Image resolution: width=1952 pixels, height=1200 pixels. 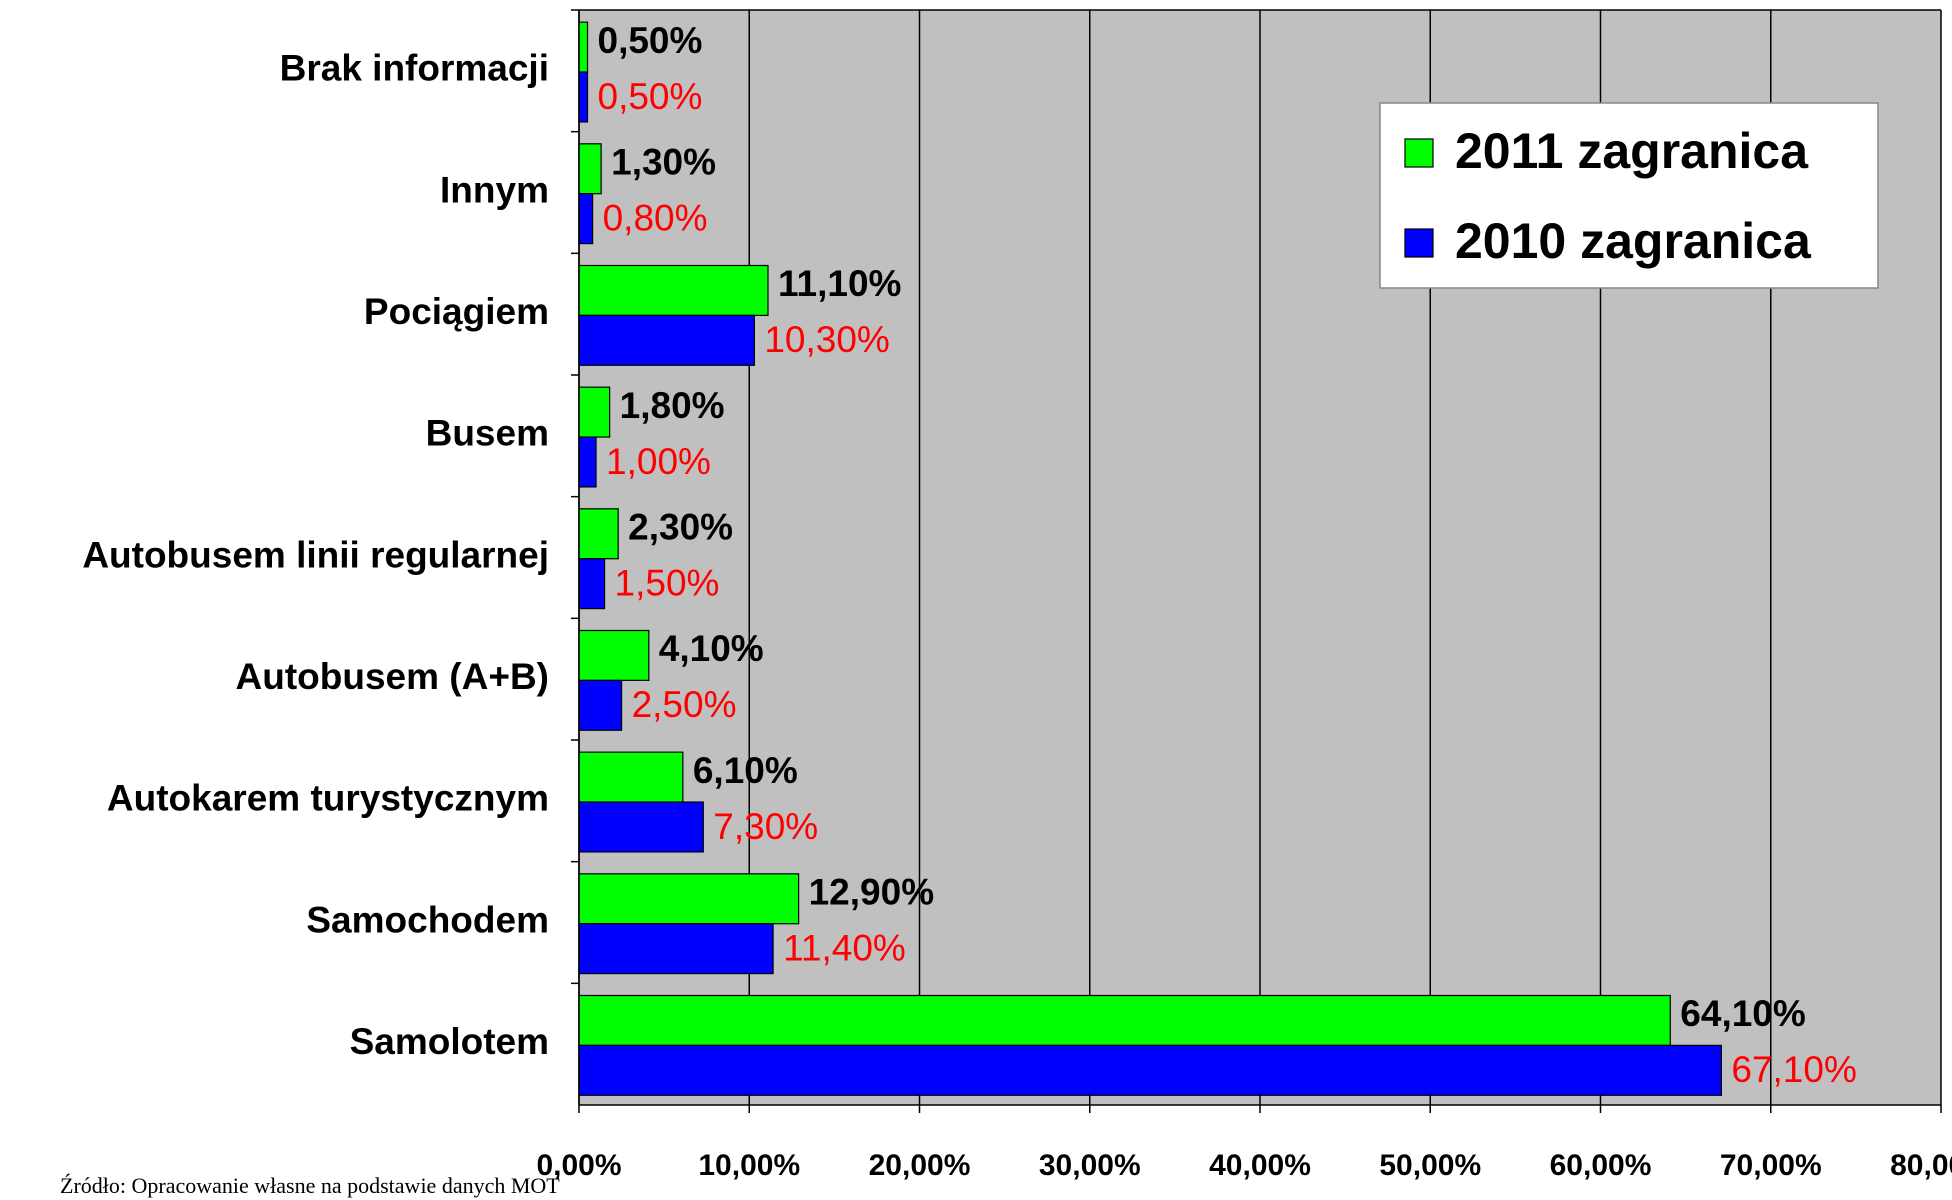 What do you see at coordinates (839, 283) in the screenshot?
I see `value-label: 11,10%` at bounding box center [839, 283].